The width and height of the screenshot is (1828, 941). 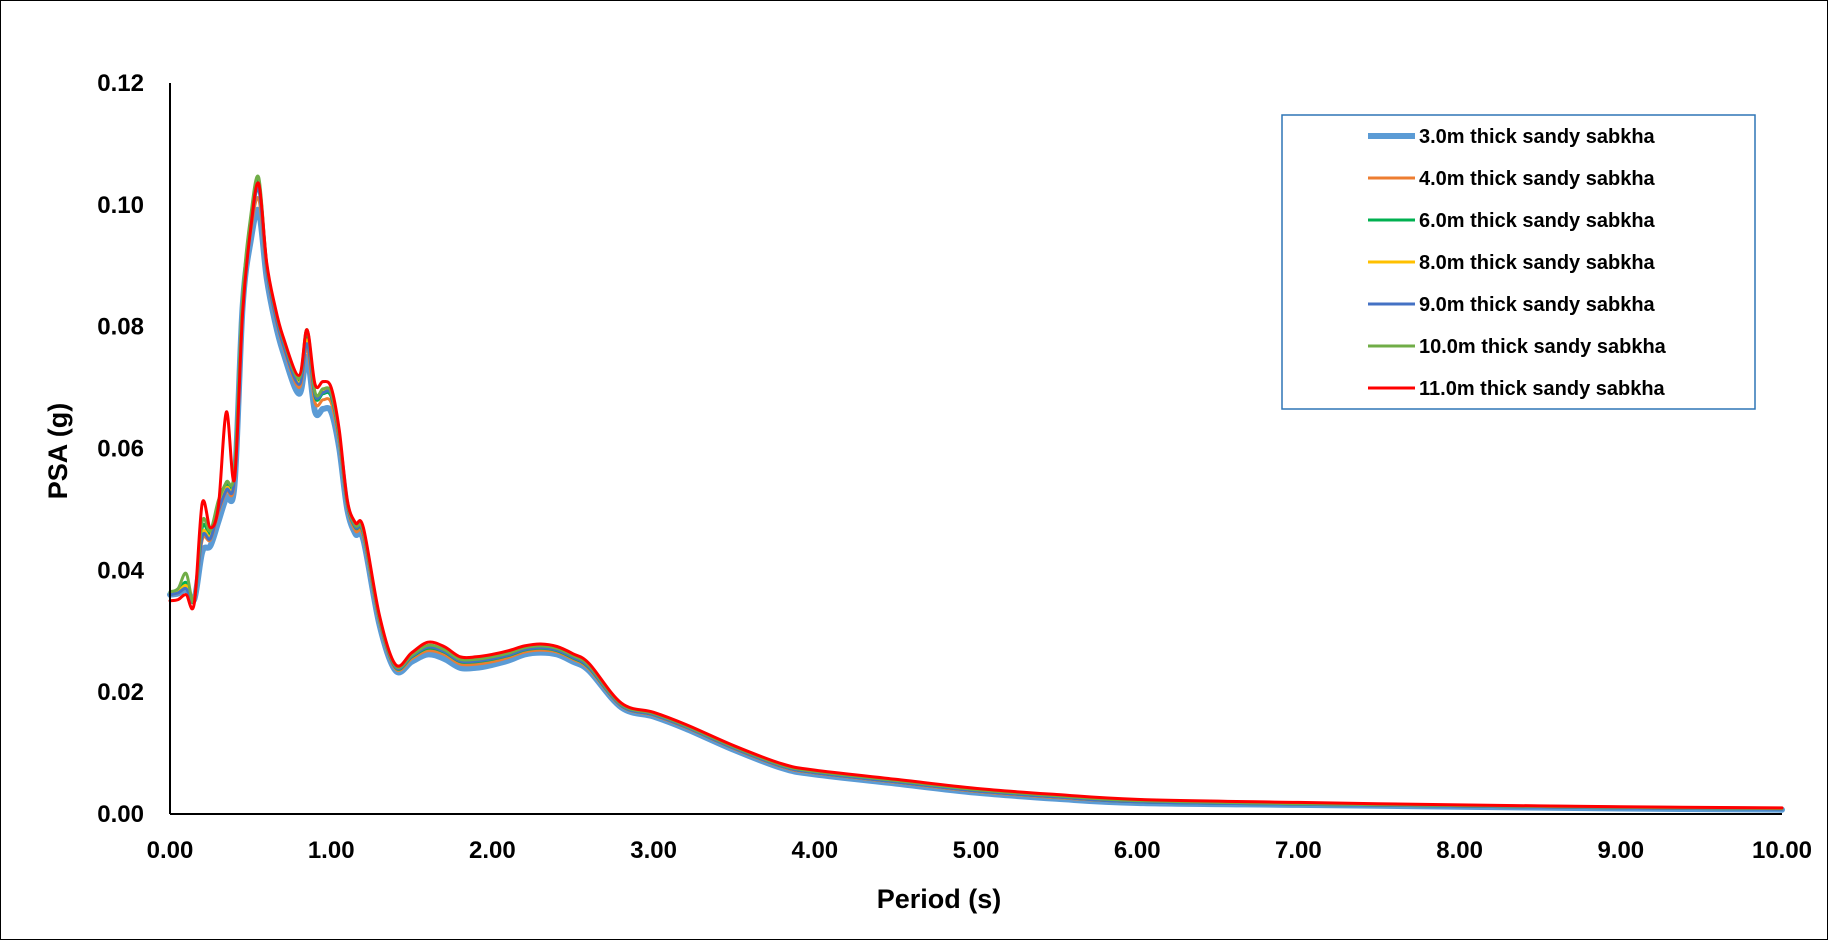 What do you see at coordinates (653, 850) in the screenshot?
I see `x-tick-label: 3.00` at bounding box center [653, 850].